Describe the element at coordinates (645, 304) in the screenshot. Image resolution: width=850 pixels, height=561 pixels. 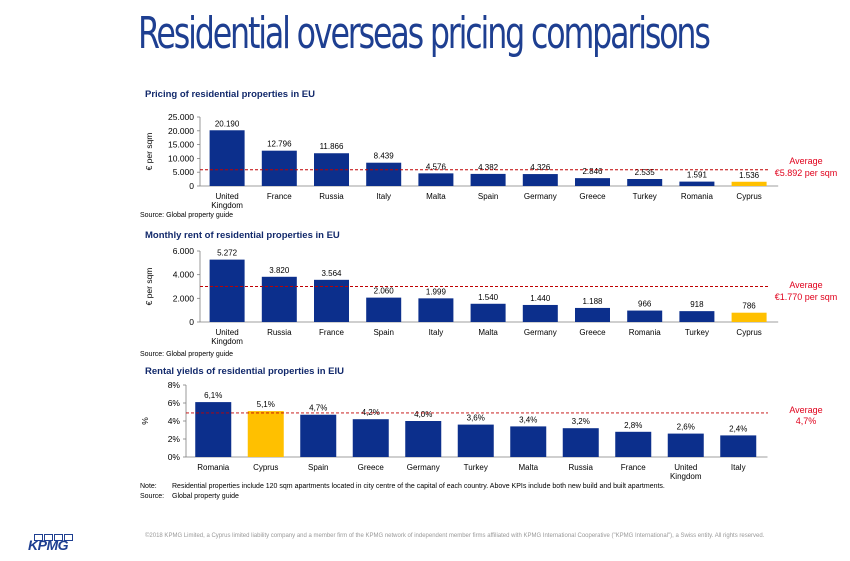
I see `data-label: 966` at that location.